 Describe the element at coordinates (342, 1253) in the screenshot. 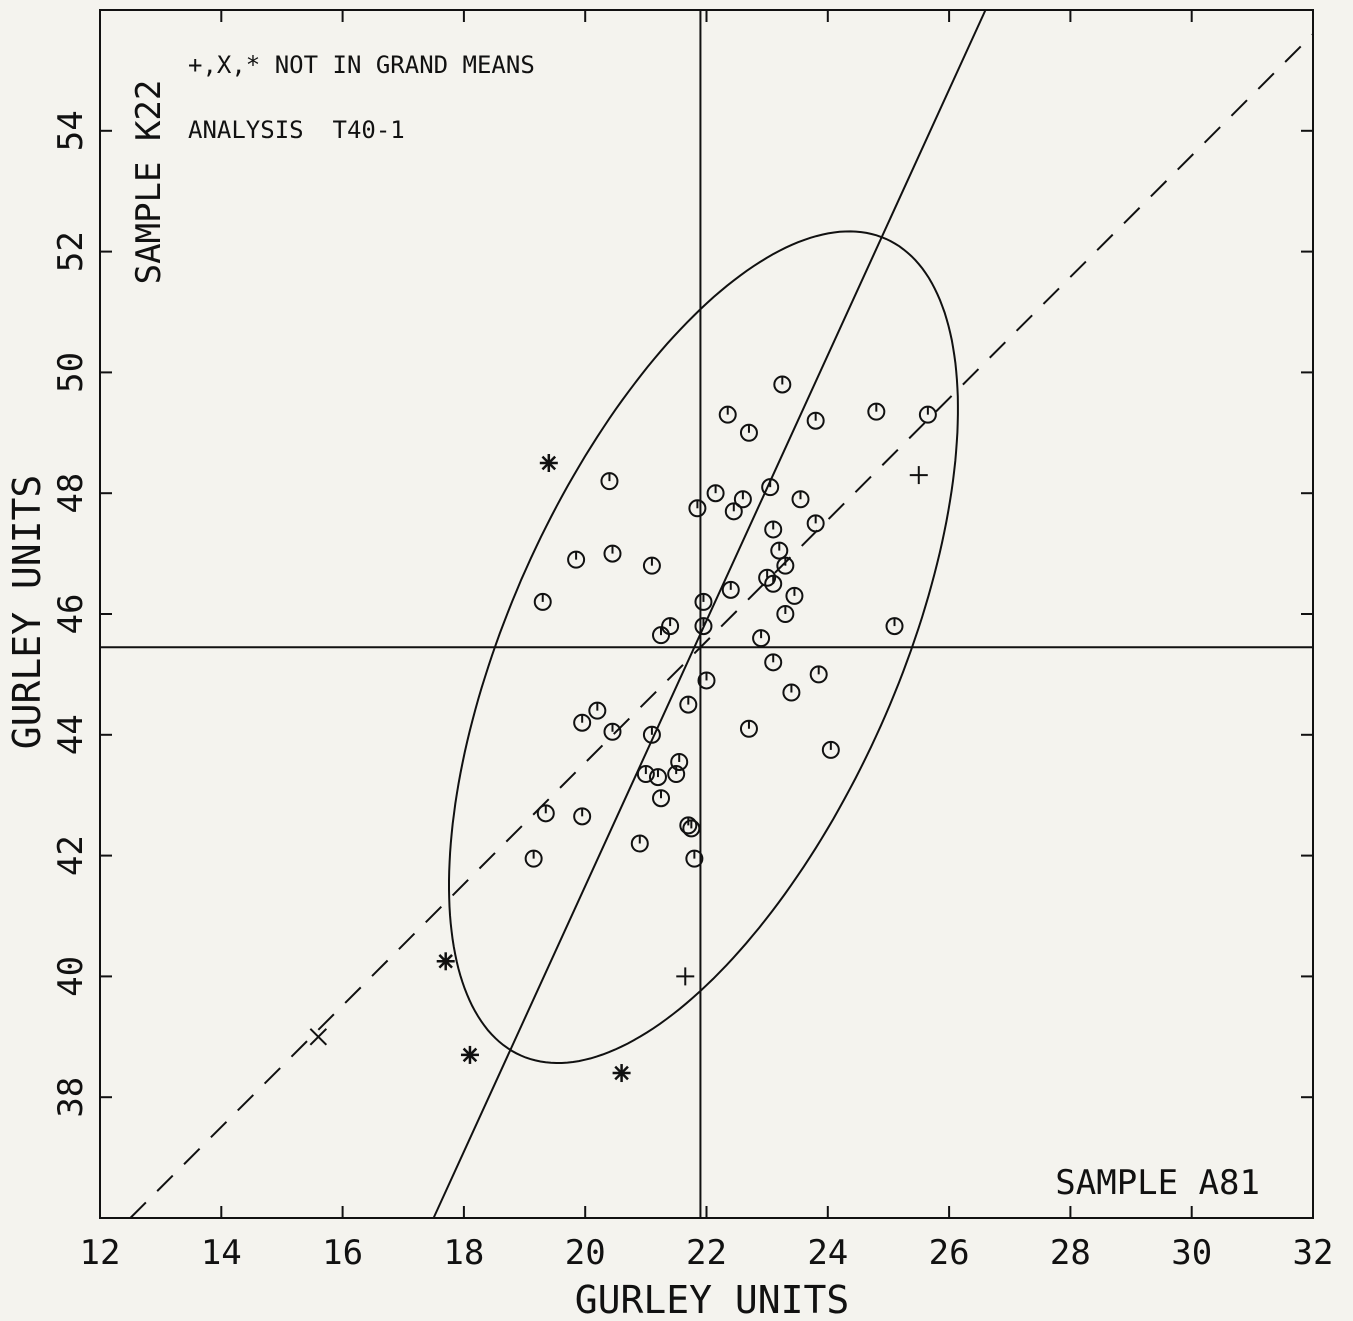

I see `x-tick-label: 16` at that location.